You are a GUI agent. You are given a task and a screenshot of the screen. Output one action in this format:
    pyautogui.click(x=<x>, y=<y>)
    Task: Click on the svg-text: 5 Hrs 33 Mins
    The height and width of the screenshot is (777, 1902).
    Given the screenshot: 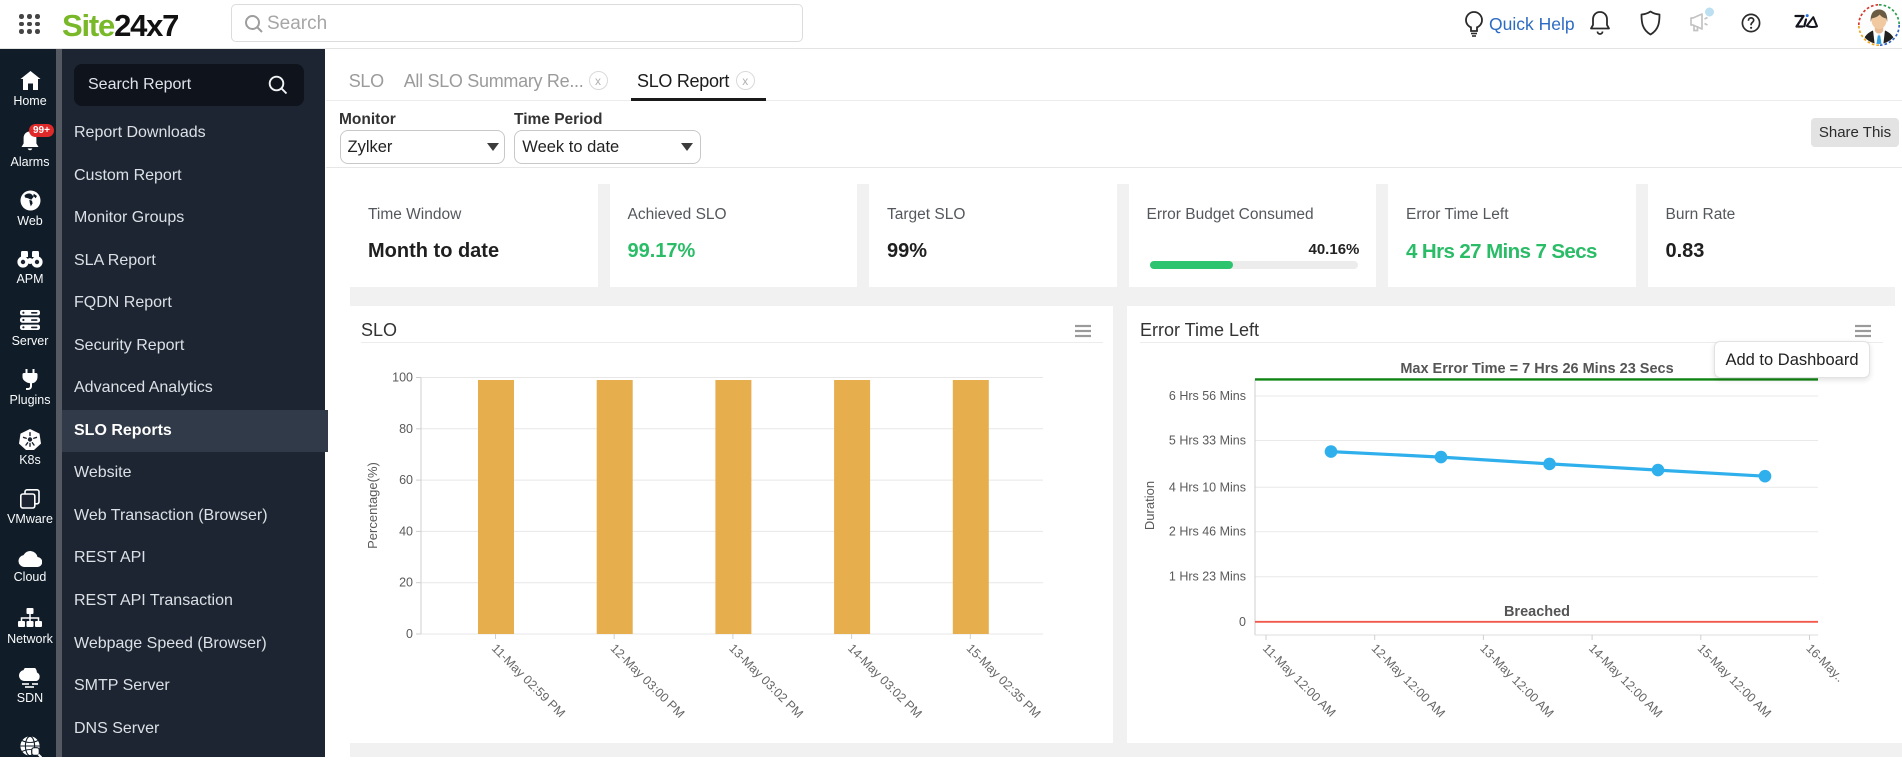 What is the action you would take?
    pyautogui.click(x=1207, y=441)
    